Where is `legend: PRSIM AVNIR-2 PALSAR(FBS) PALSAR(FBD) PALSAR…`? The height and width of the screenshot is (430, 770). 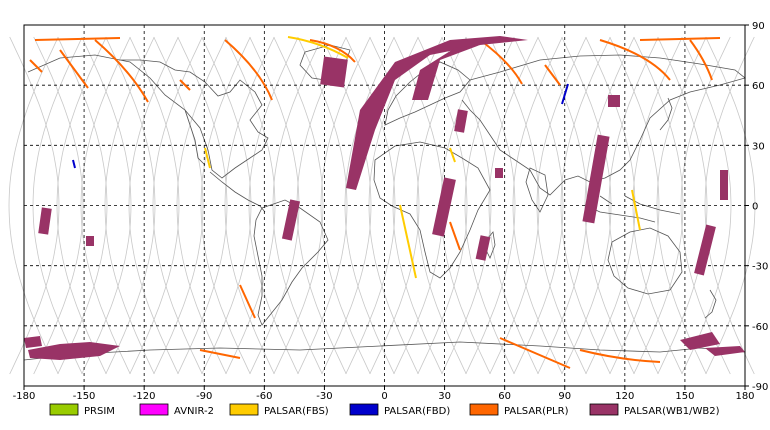 legend: PRSIM AVNIR-2 PALSAR(FBS) PALSAR(FBD) PALSAR… is located at coordinates (384, 410).